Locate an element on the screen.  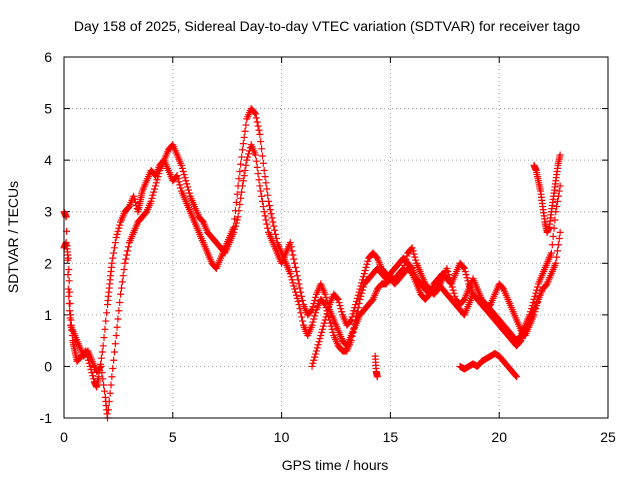
y-tick-label: -1 is located at coordinates (46, 418).